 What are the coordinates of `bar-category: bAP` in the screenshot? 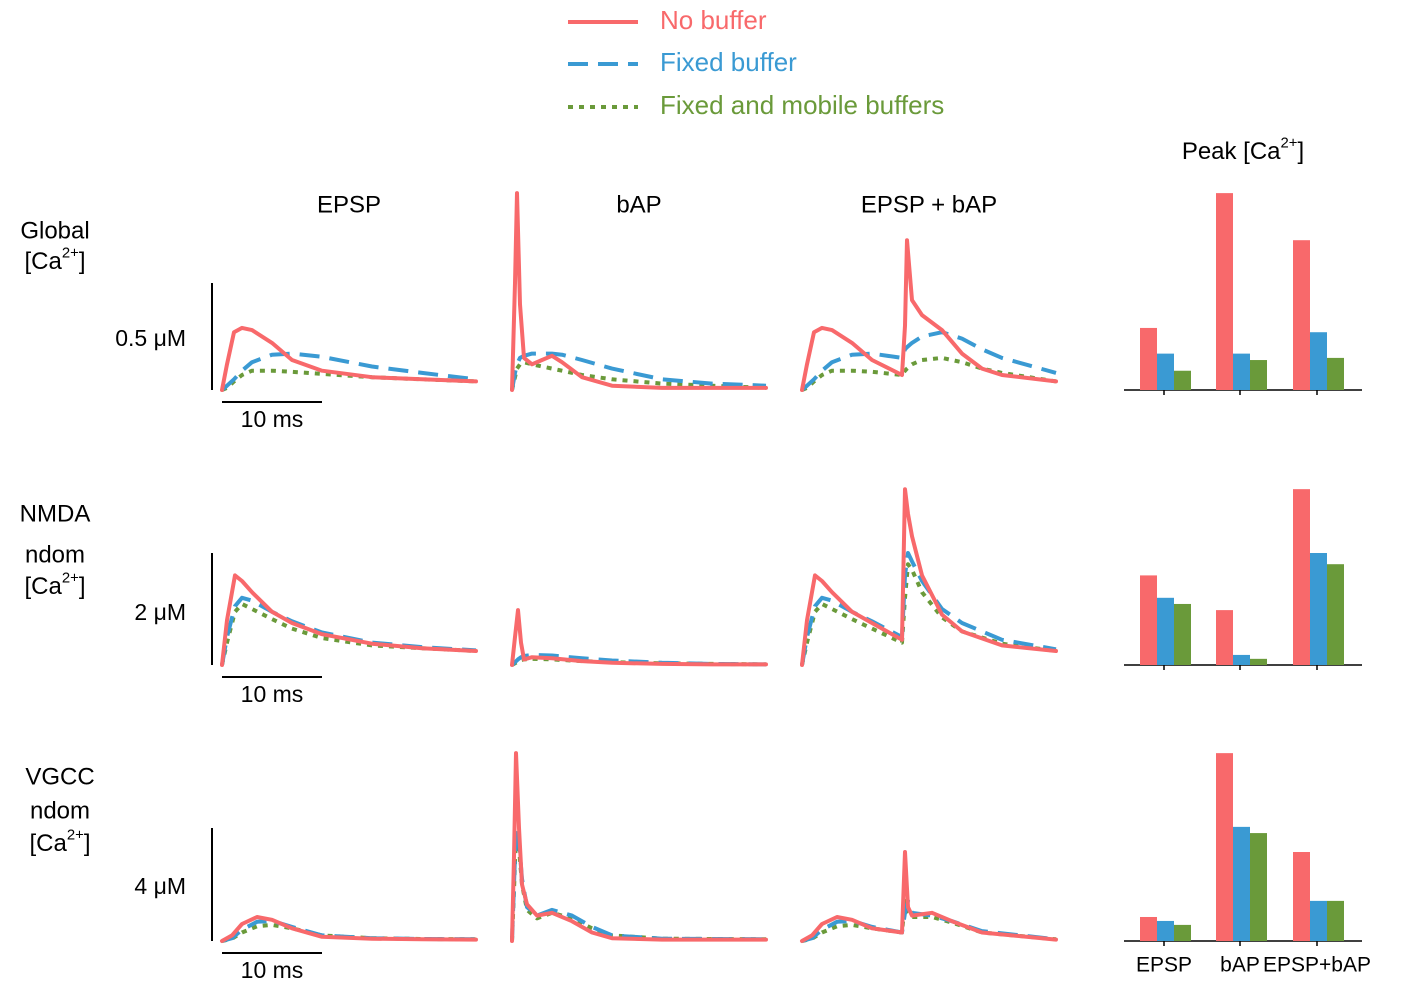 It's located at (1240, 965).